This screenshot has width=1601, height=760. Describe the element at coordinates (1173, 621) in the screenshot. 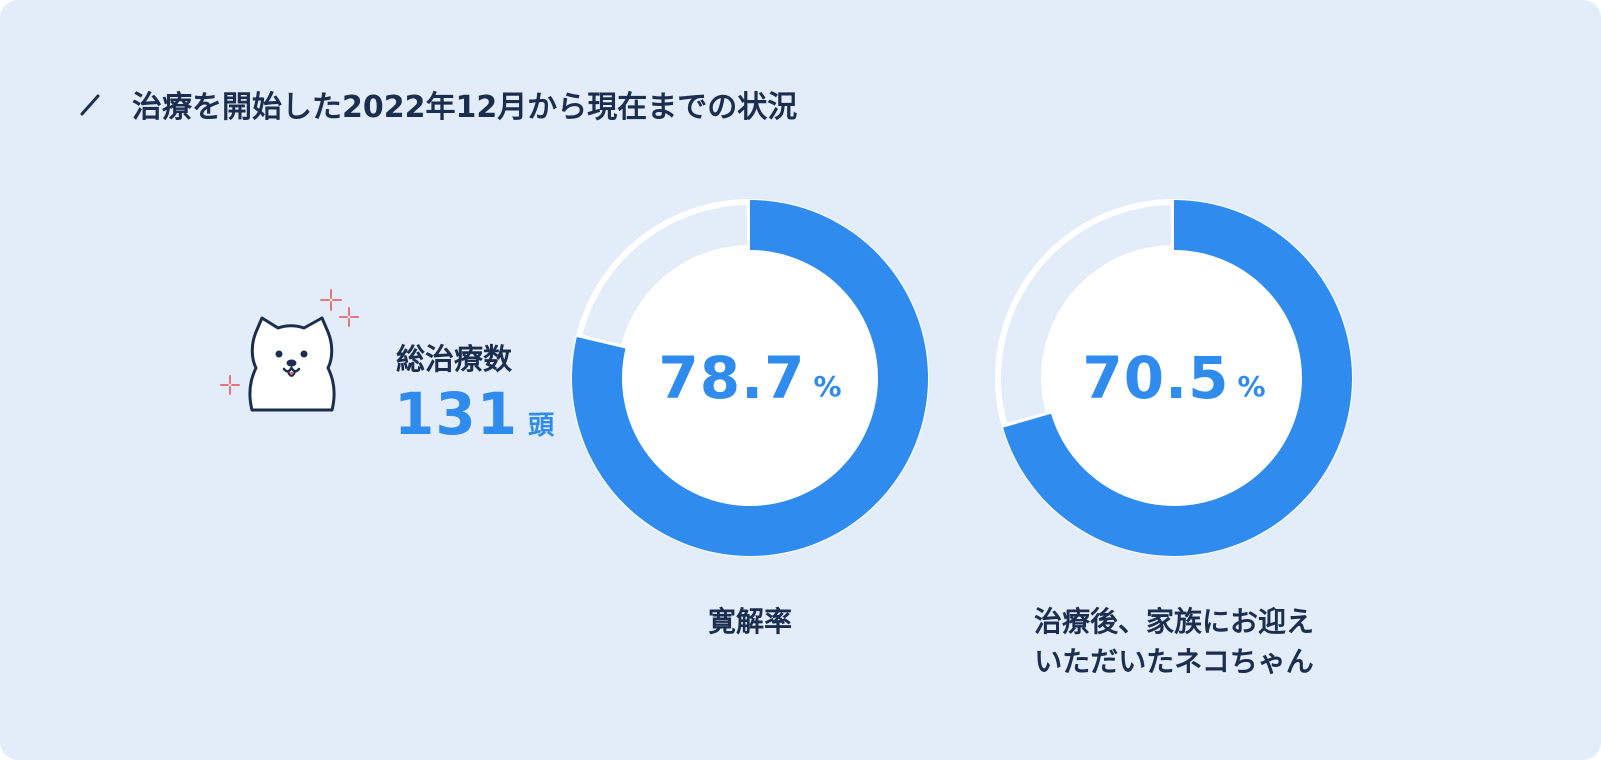

I see `caption-line: 治療後、家族にお迎え` at that location.